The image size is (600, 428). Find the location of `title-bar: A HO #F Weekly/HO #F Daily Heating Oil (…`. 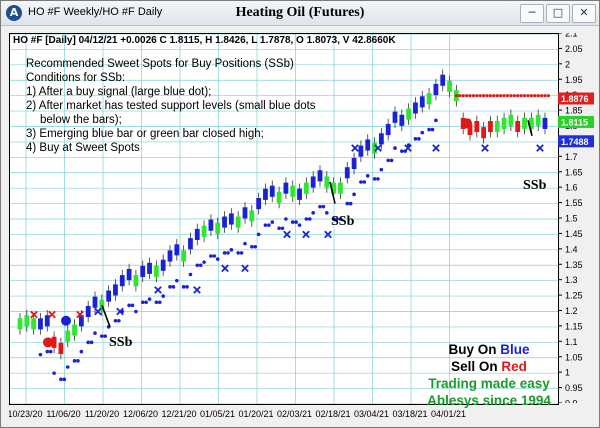

title-bar: A HO #F Weekly/HO #F Daily Heating Oil (… is located at coordinates (300, 13).